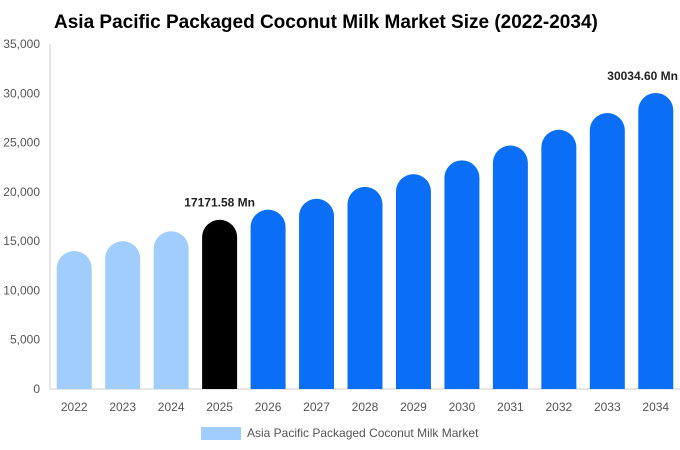  I want to click on x-tick-label: 2032, so click(558, 407).